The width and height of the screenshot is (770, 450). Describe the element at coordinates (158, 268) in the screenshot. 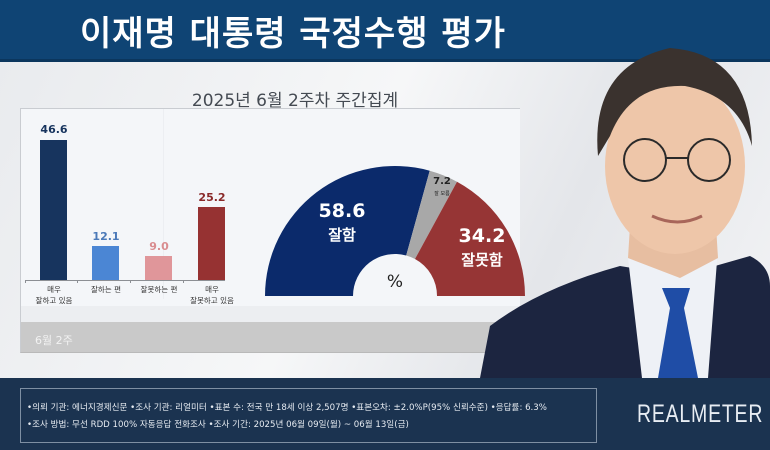

I see `bar-bad` at that location.